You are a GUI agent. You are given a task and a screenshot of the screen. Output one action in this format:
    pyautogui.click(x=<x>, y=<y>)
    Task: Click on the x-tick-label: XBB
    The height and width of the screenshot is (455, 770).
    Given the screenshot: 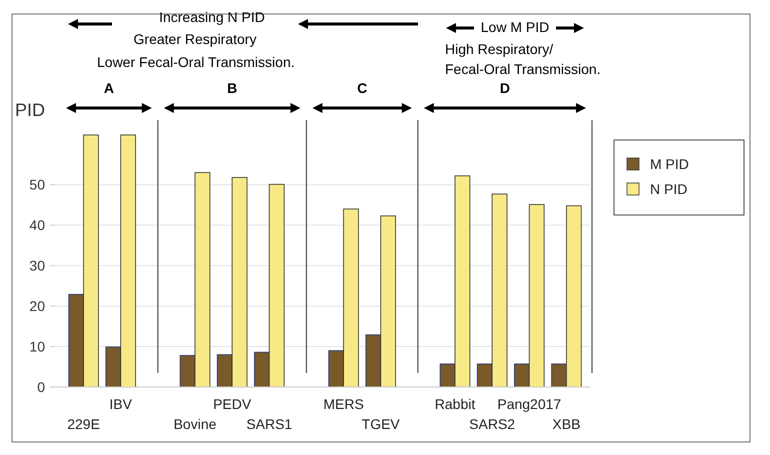 What is the action you would take?
    pyautogui.click(x=566, y=424)
    